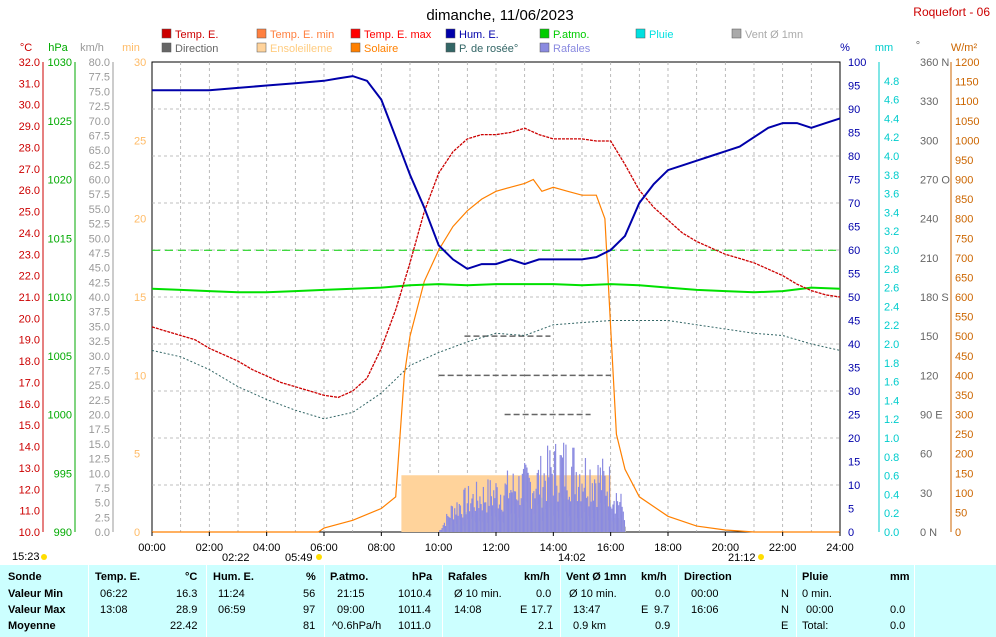 This screenshot has height=637, width=996. Describe the element at coordinates (546, 626) in the screenshot. I see `rafales-avg-value: 2.1` at that location.